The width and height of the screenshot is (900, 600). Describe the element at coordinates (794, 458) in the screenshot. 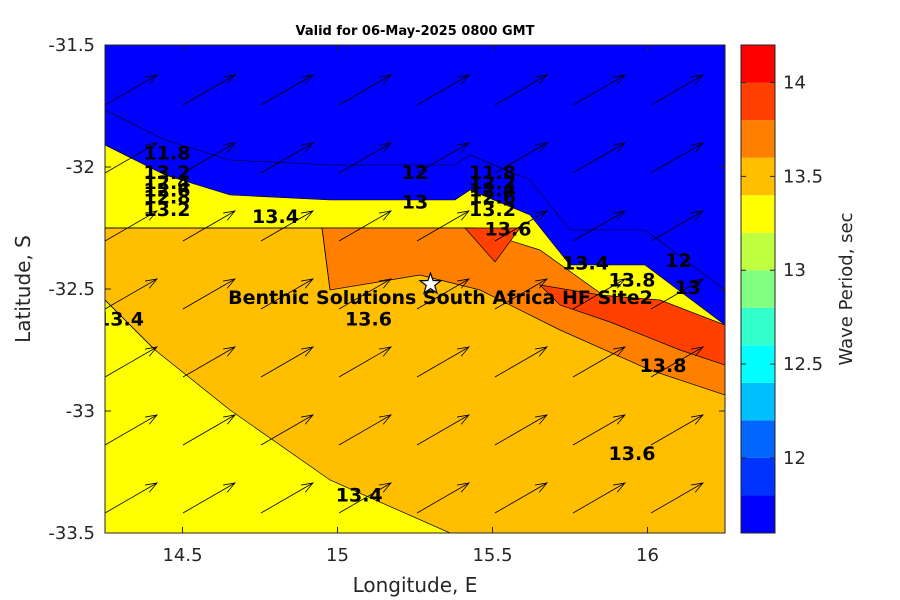

I see `colorbar-tick-label: 12` at that location.